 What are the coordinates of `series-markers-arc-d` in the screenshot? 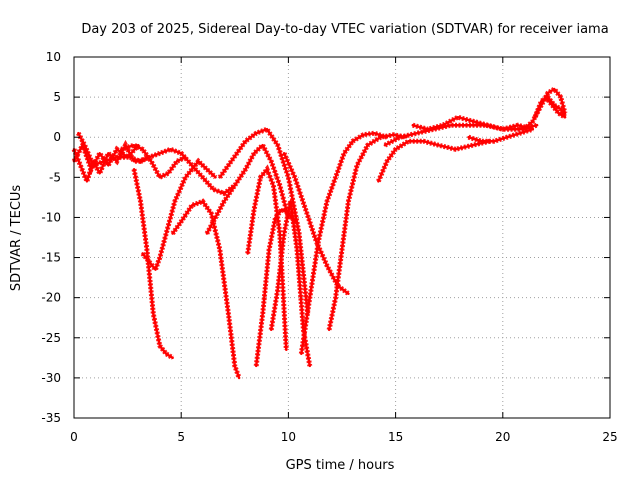 It's located at (153, 161).